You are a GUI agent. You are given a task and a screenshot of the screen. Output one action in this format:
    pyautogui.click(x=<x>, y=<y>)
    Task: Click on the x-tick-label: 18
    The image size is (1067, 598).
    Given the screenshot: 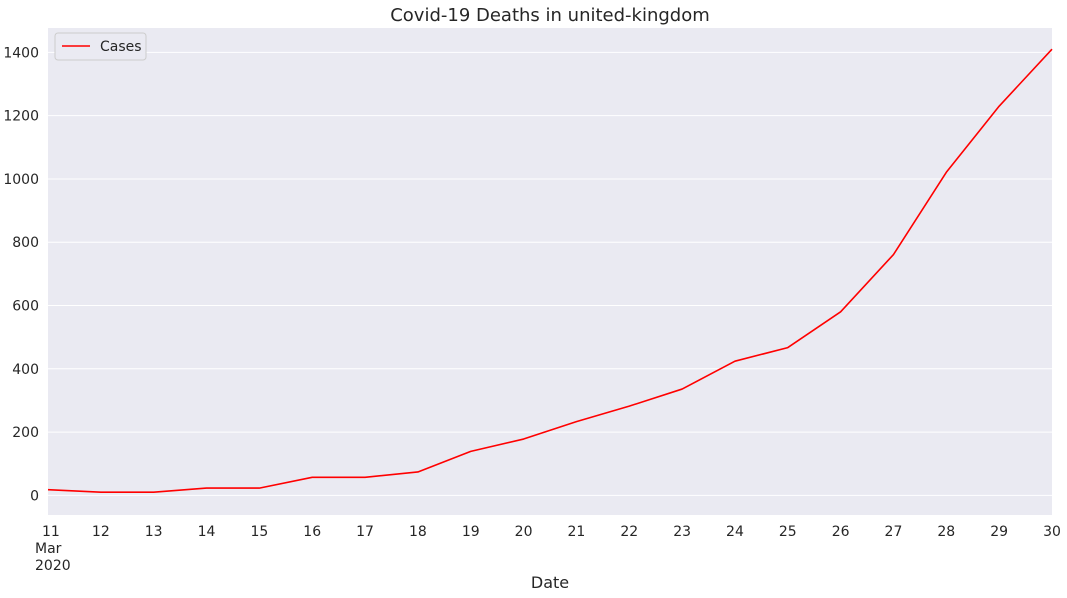 What is the action you would take?
    pyautogui.click(x=418, y=532)
    